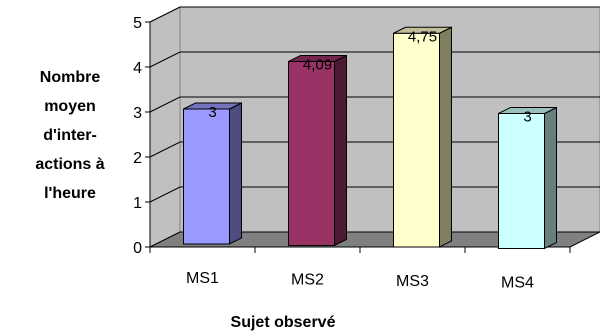 The width and height of the screenshot is (600, 331). I want to click on y-tick-label: 2, so click(137, 158).